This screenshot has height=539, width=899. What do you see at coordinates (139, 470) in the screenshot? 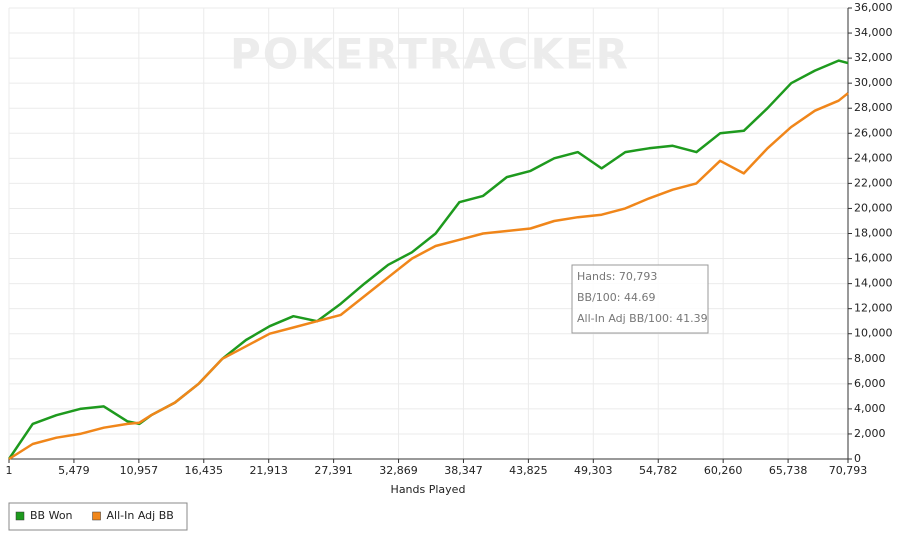
I see `x-tick-label: 10,957` at bounding box center [139, 470].